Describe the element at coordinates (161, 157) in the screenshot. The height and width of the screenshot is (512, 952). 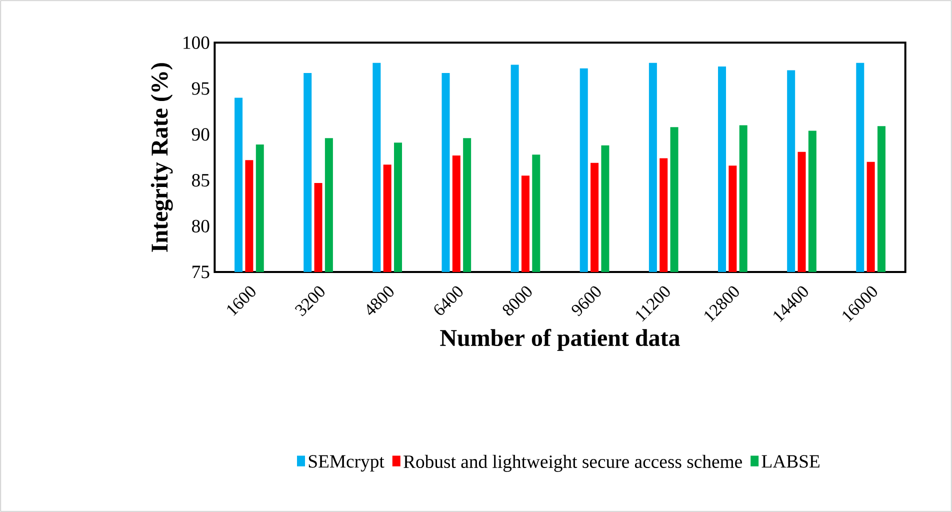
I see `y-axis-title: Integrity Rate (%)` at that location.